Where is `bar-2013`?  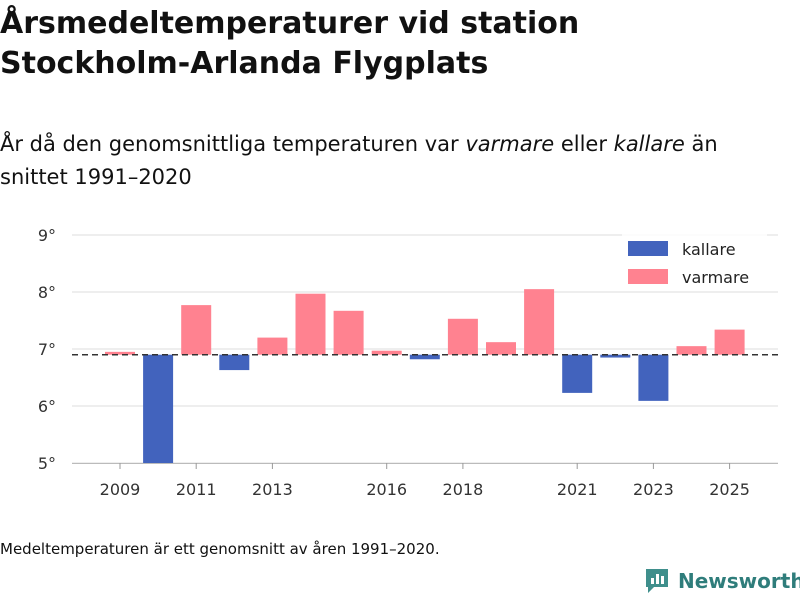
bar-2013 is located at coordinates (272, 346).